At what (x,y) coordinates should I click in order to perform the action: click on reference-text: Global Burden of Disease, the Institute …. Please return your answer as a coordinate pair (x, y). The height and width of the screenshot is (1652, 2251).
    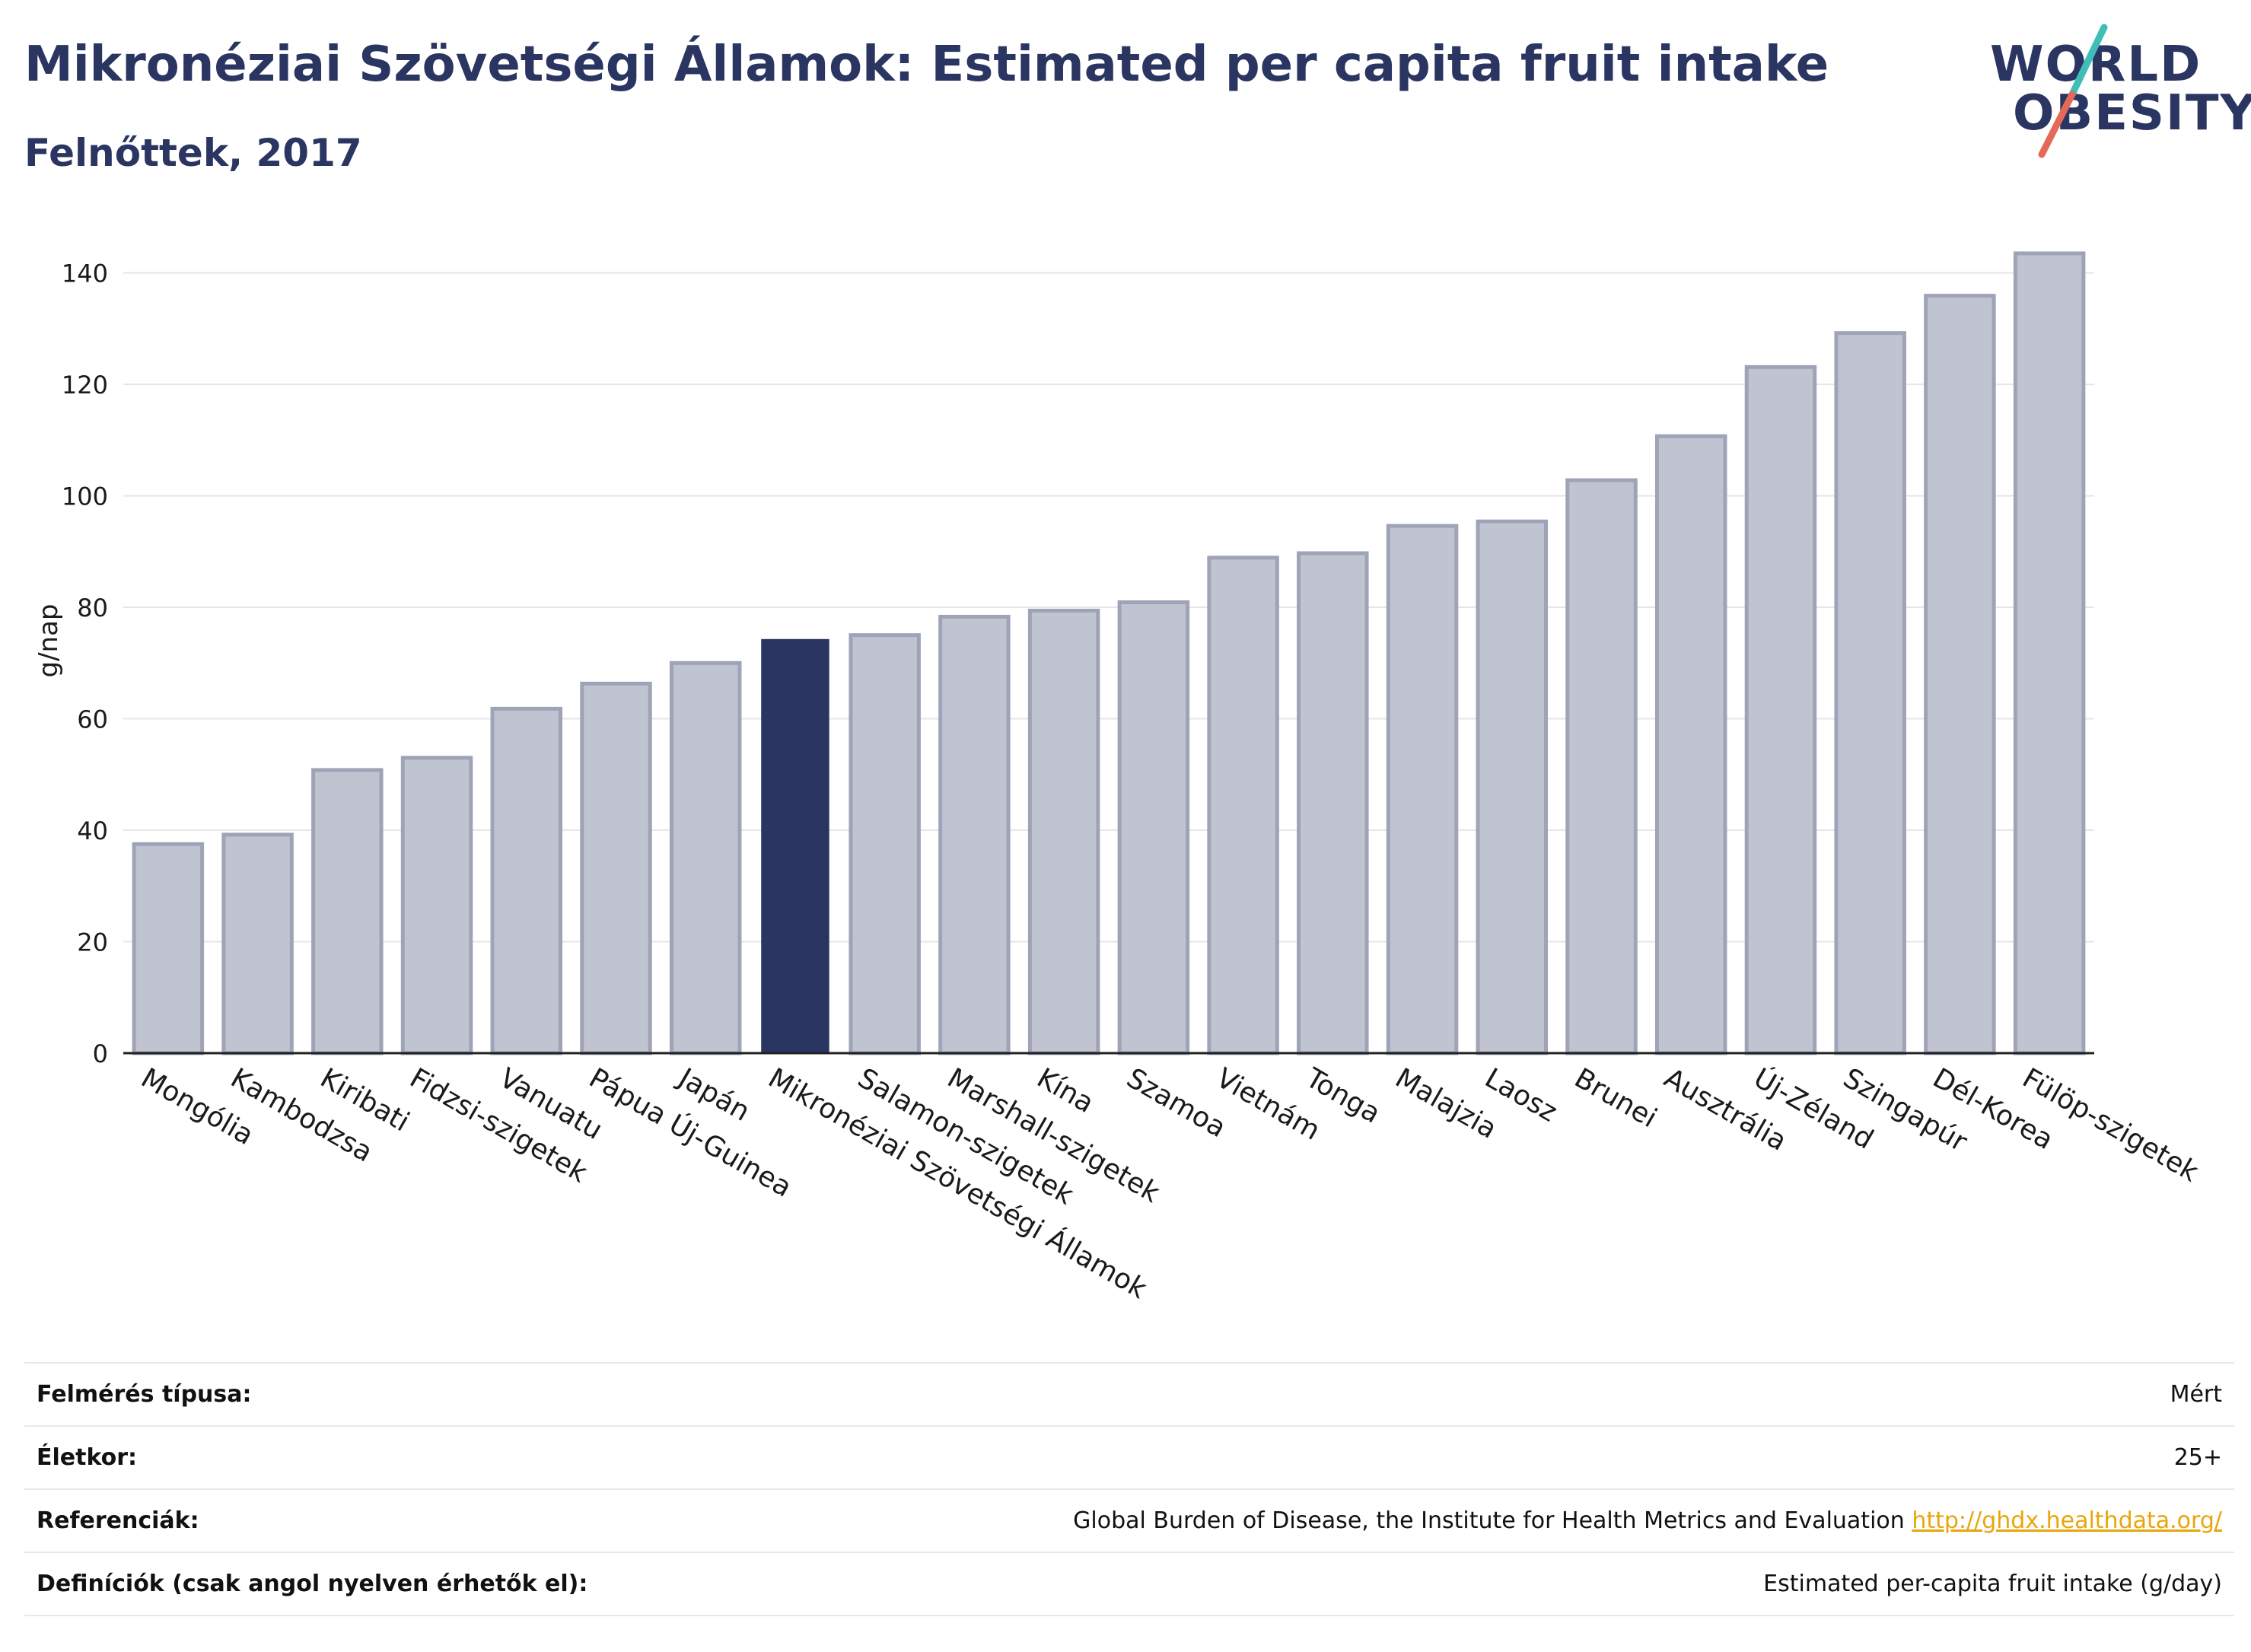
    Looking at the image, I should click on (1492, 1520).